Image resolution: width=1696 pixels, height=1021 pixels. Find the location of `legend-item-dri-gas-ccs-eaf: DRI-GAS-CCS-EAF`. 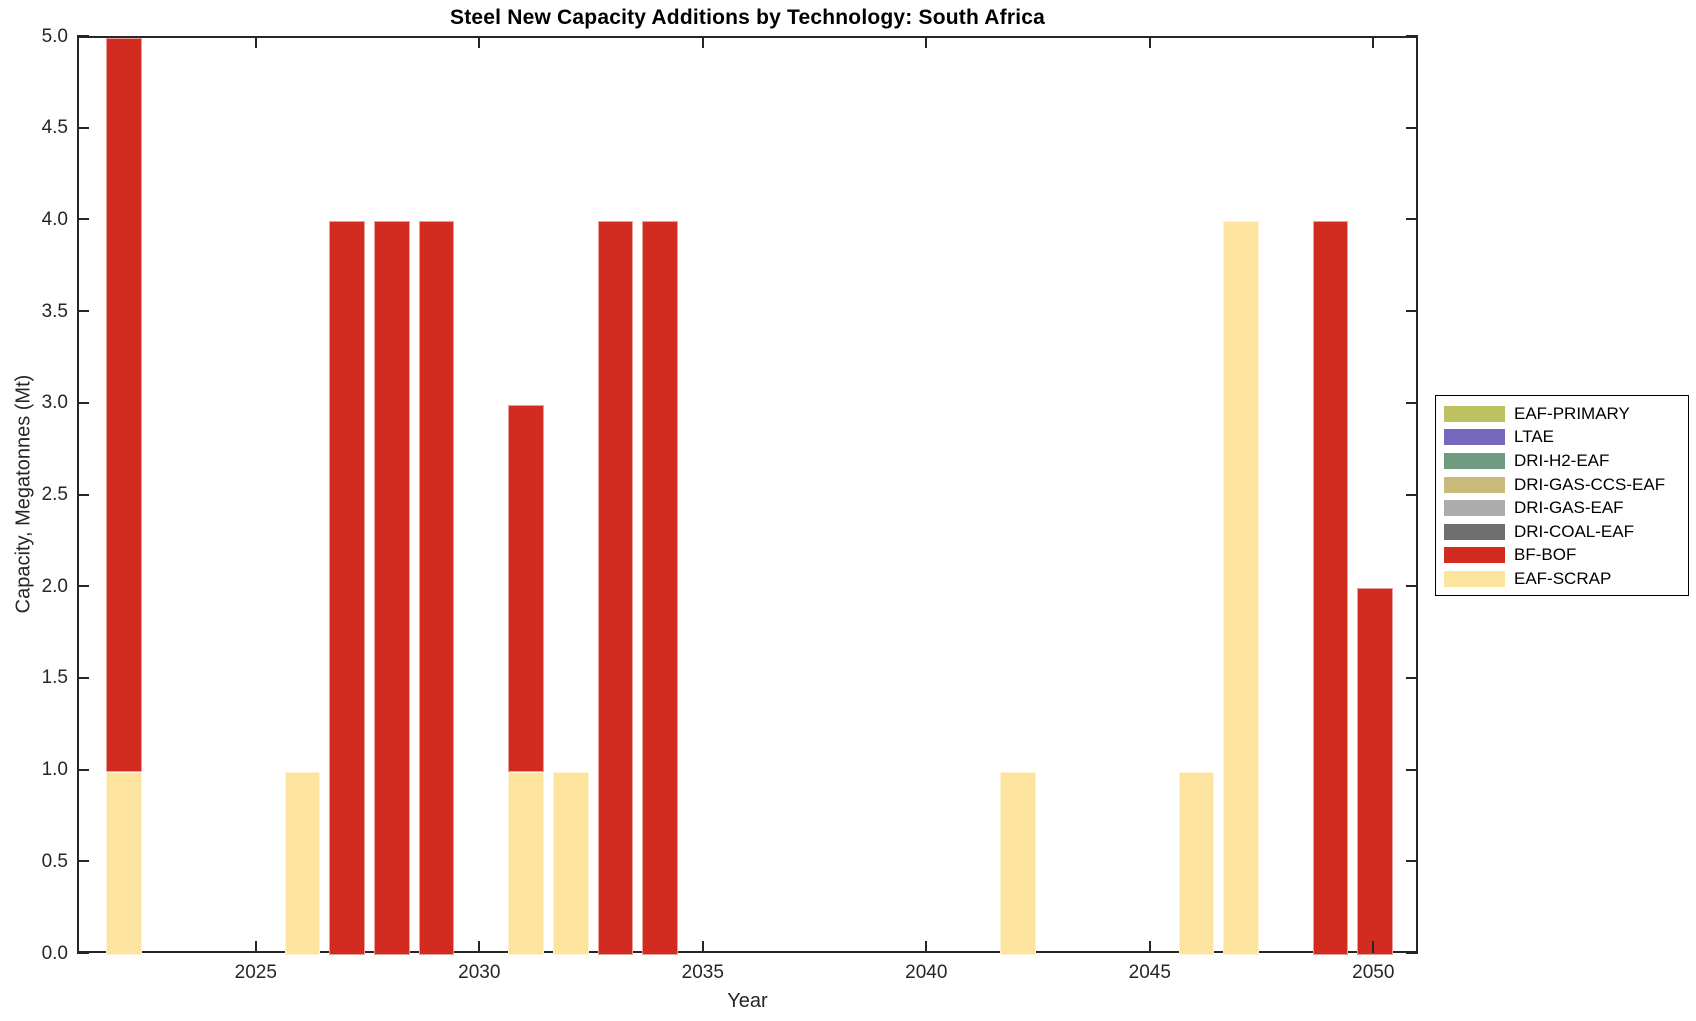

legend-item-dri-gas-ccs-eaf: DRI-GAS-CCS-EAF is located at coordinates (1562, 485).